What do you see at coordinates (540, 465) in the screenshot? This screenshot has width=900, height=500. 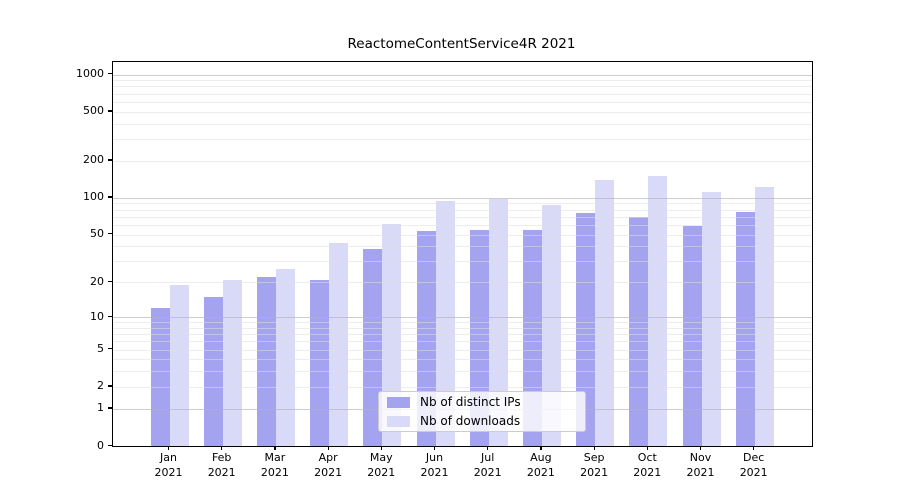 I see `x-tick-label-aug: Aug 2021` at bounding box center [540, 465].